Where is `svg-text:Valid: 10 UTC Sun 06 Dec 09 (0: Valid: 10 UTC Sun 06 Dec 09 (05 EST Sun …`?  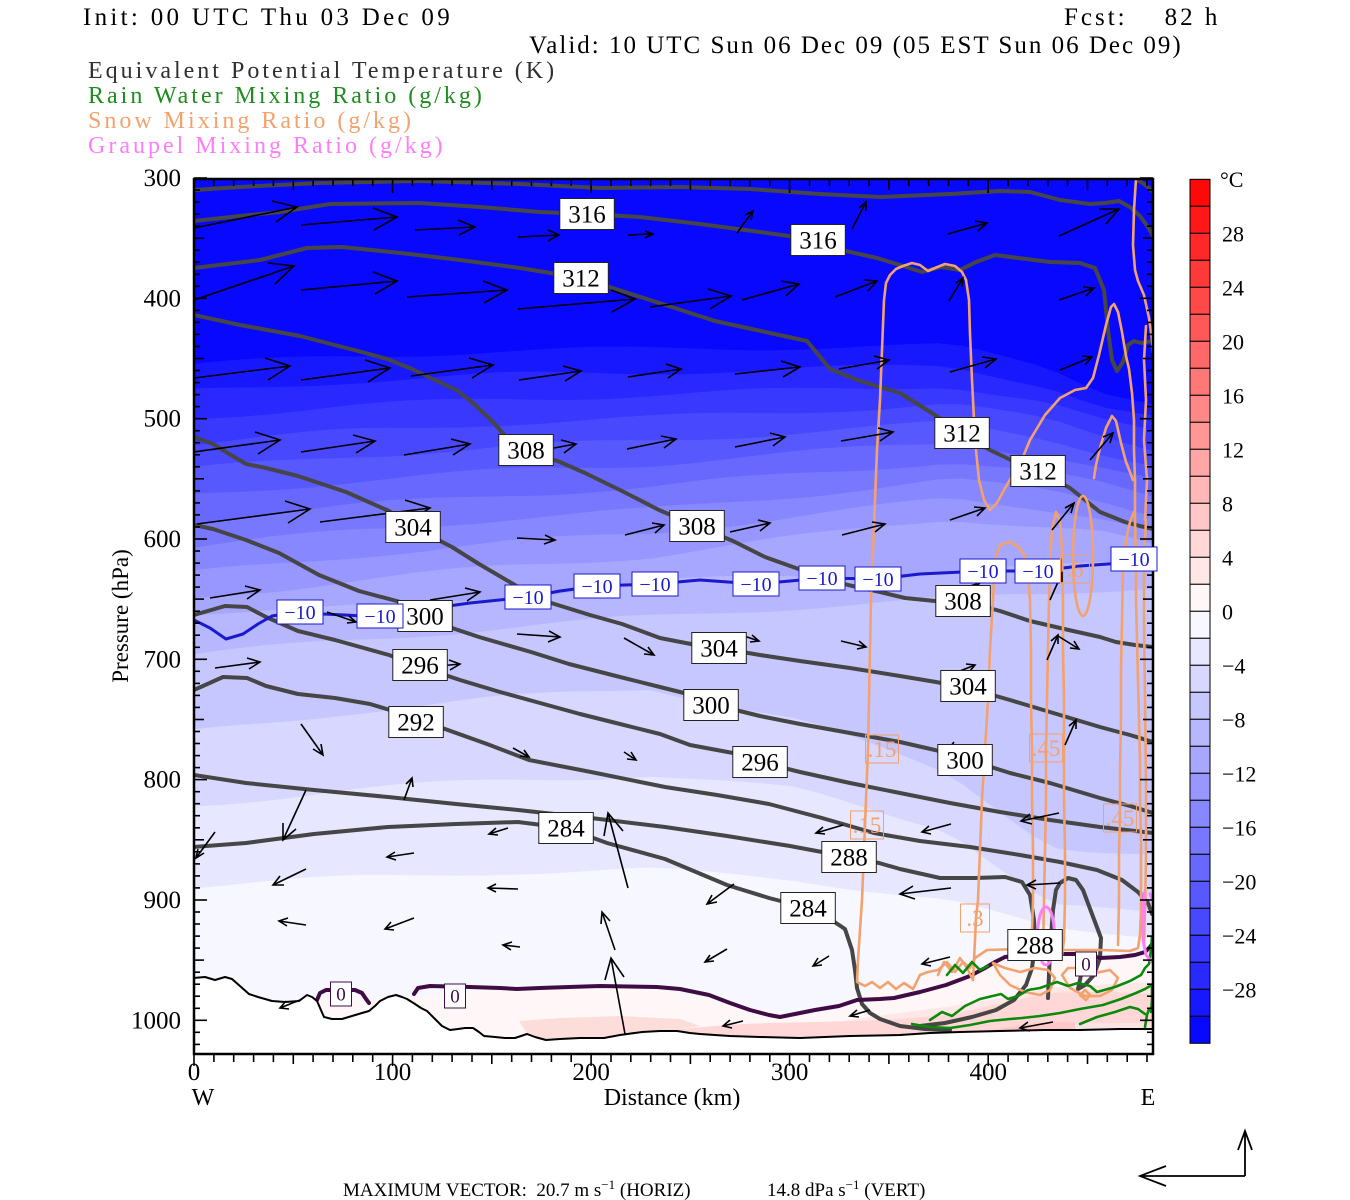 svg-text:Valid: 10 UTC Sun 06 Dec 09 (0: Valid: 10 UTC Sun 06 Dec 09 (05 EST Sun … is located at coordinates (856, 45).